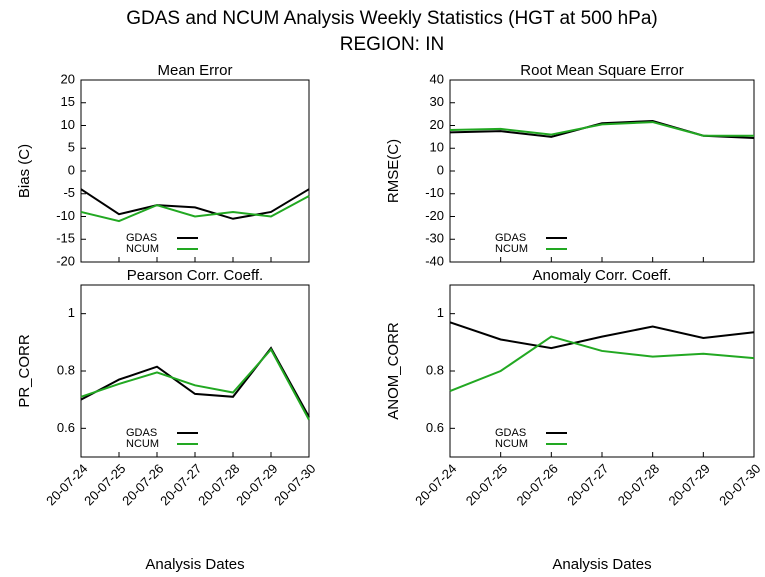 This screenshot has height=577, width=765. What do you see at coordinates (638, 484) in the screenshot?
I see `x-tick-label: 20-07-28` at bounding box center [638, 484].